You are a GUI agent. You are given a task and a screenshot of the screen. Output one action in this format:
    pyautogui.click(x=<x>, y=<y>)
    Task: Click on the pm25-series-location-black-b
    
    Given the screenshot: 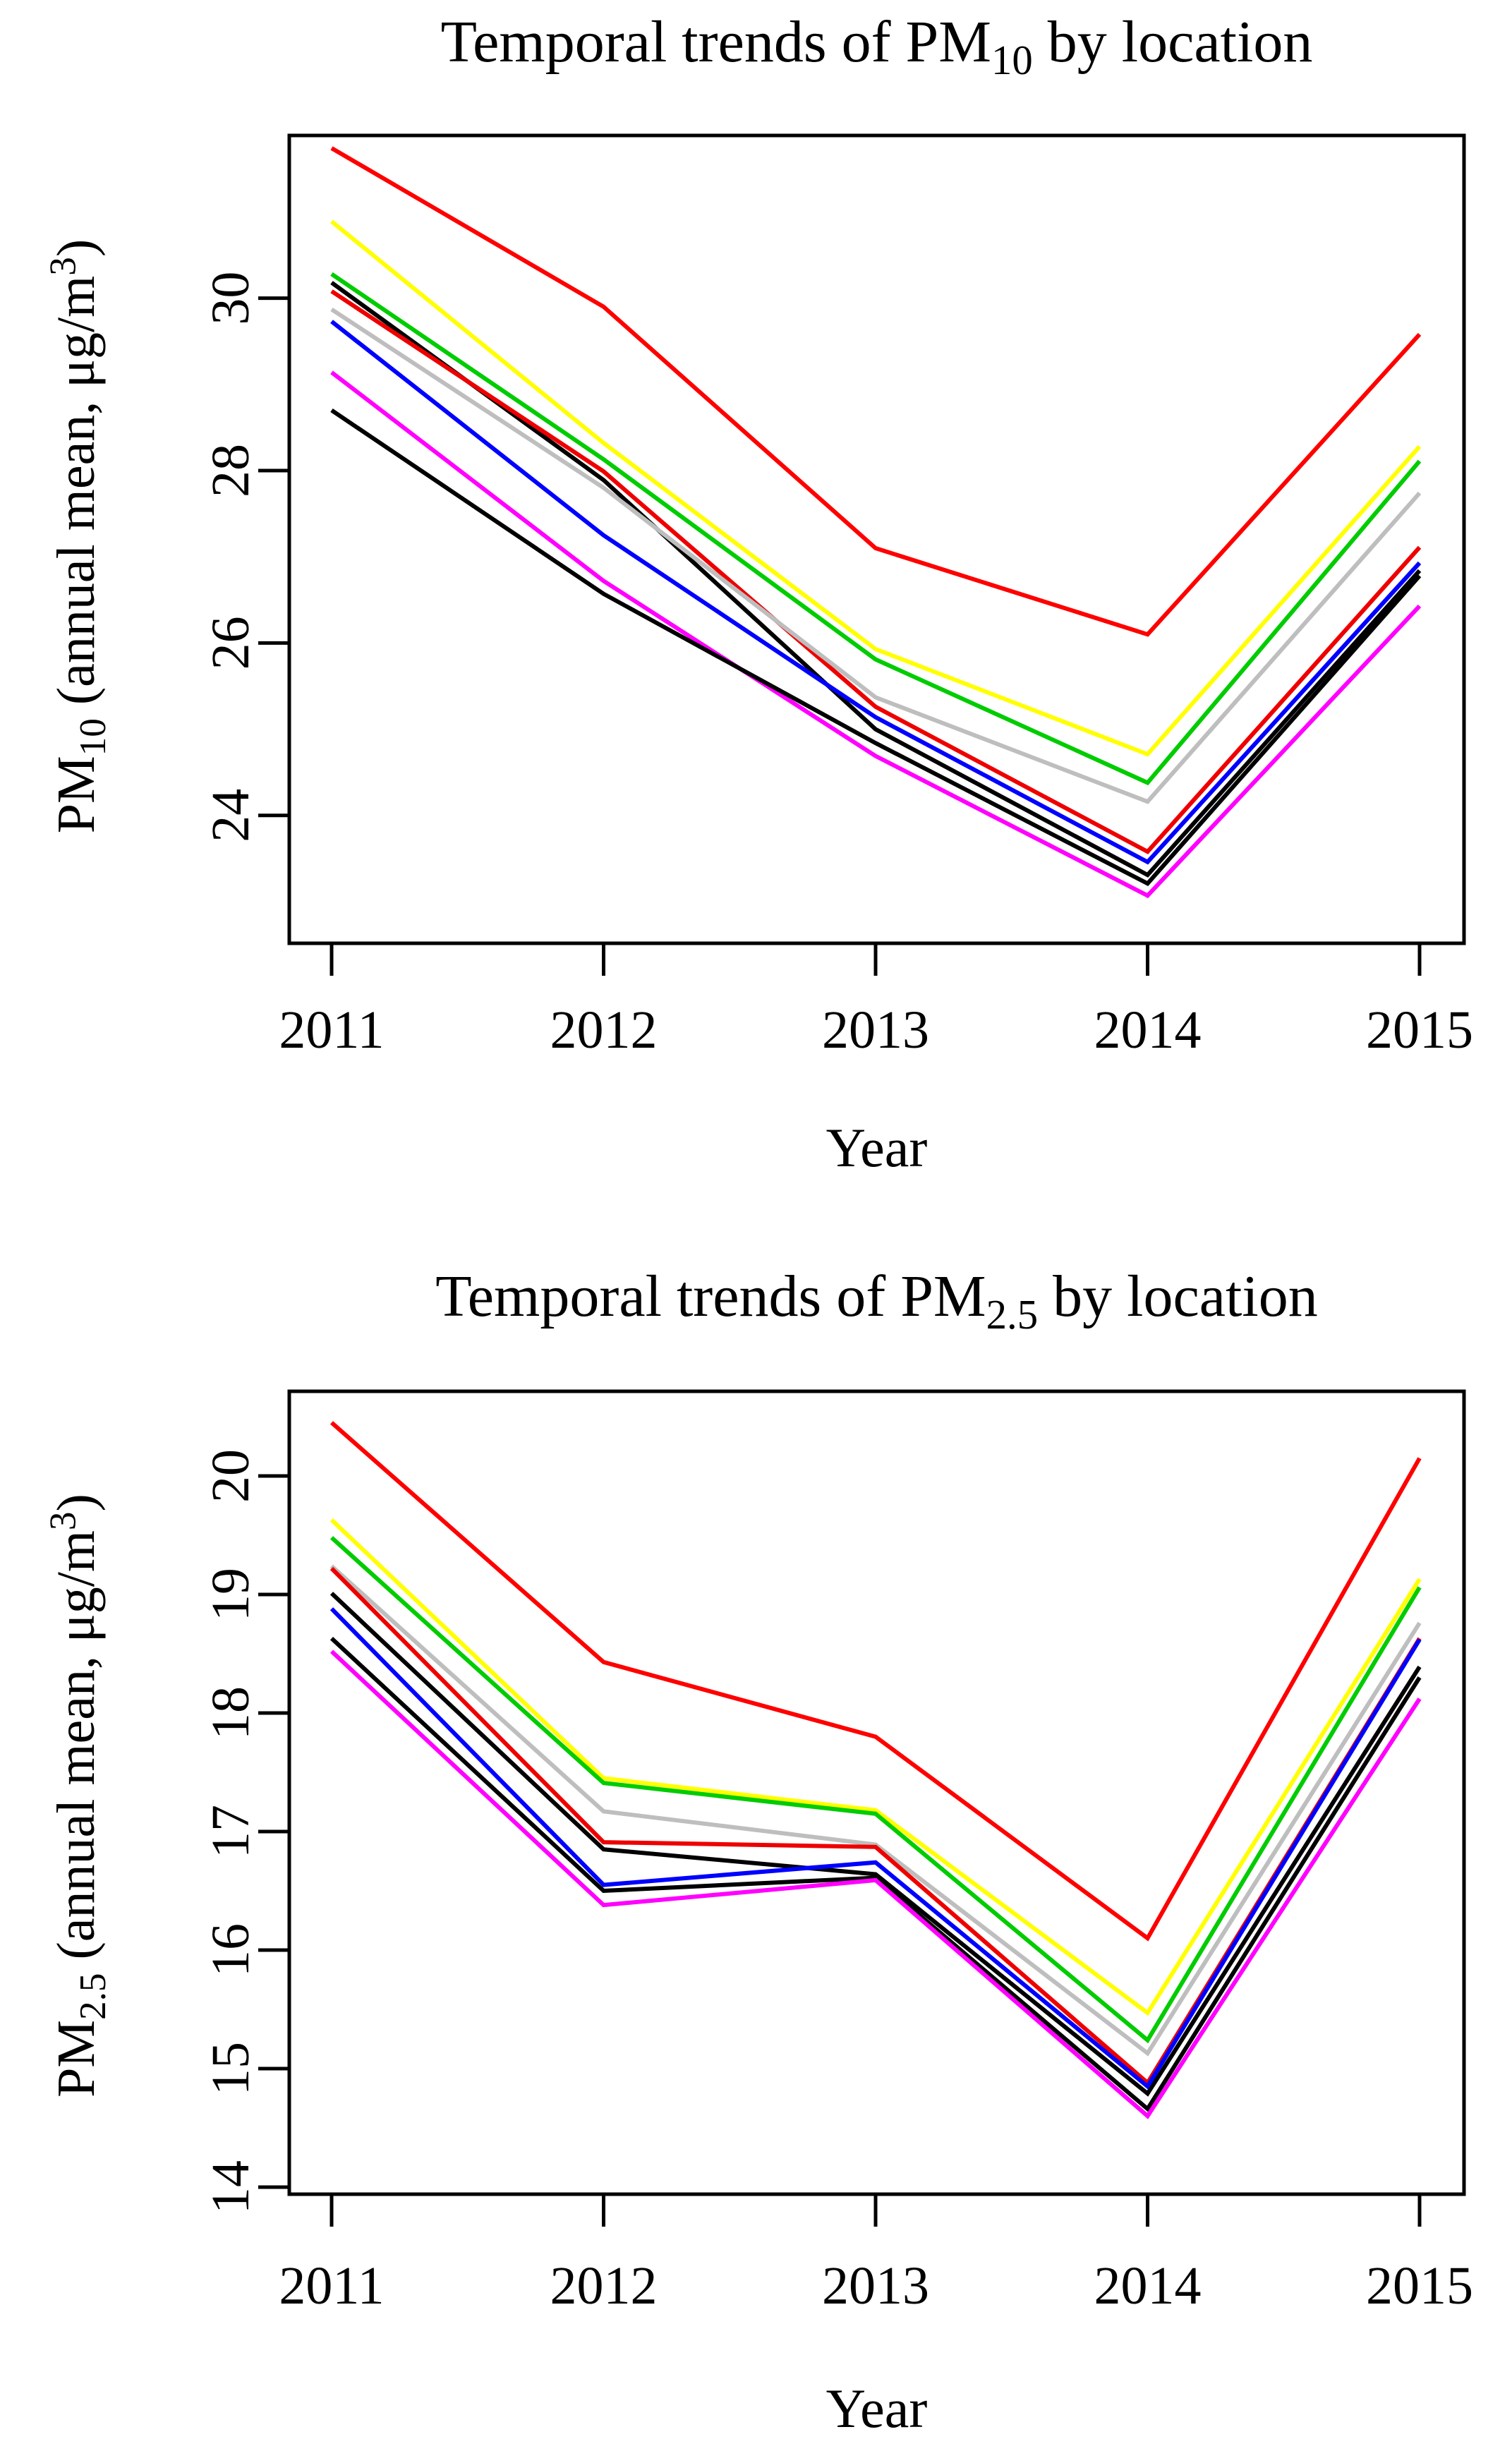 What is the action you would take?
    pyautogui.click(x=876, y=1875)
    